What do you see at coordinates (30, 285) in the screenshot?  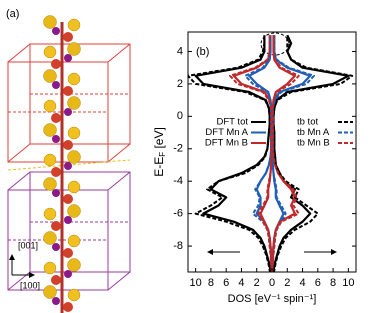 I see `direction-label: [100]` at bounding box center [30, 285].